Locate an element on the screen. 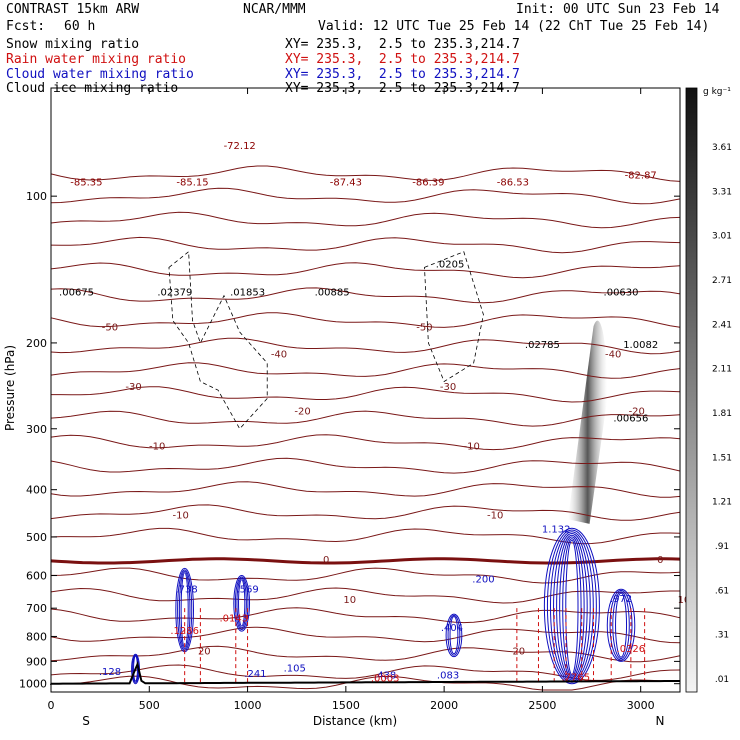  extremum-label: .0143 is located at coordinates (233, 618).